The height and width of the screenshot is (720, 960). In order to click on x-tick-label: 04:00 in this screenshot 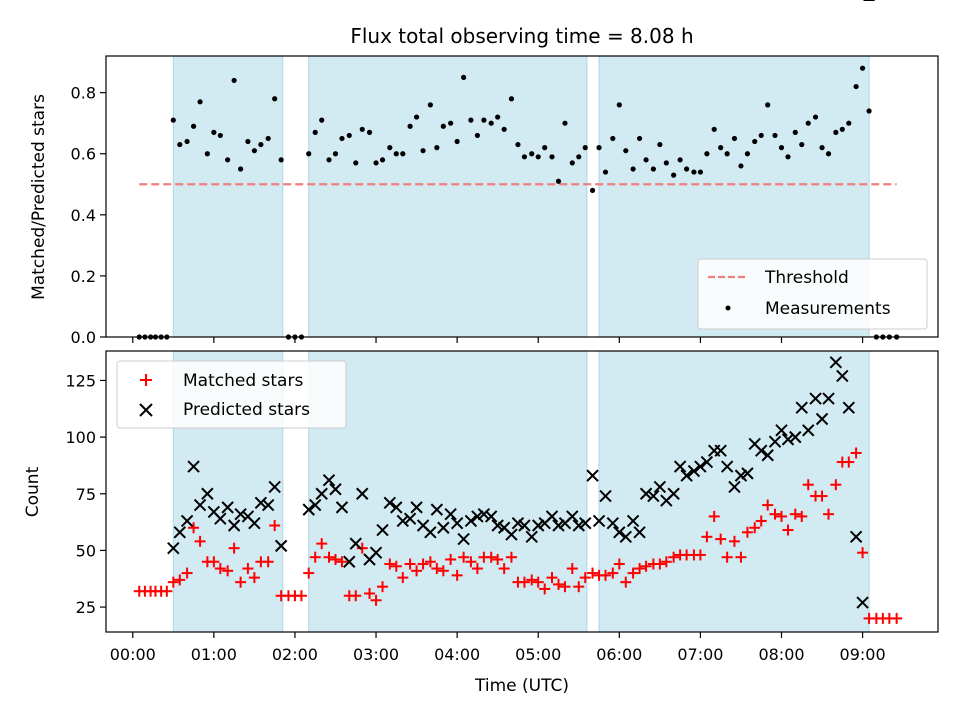, I will do `click(457, 654)`.